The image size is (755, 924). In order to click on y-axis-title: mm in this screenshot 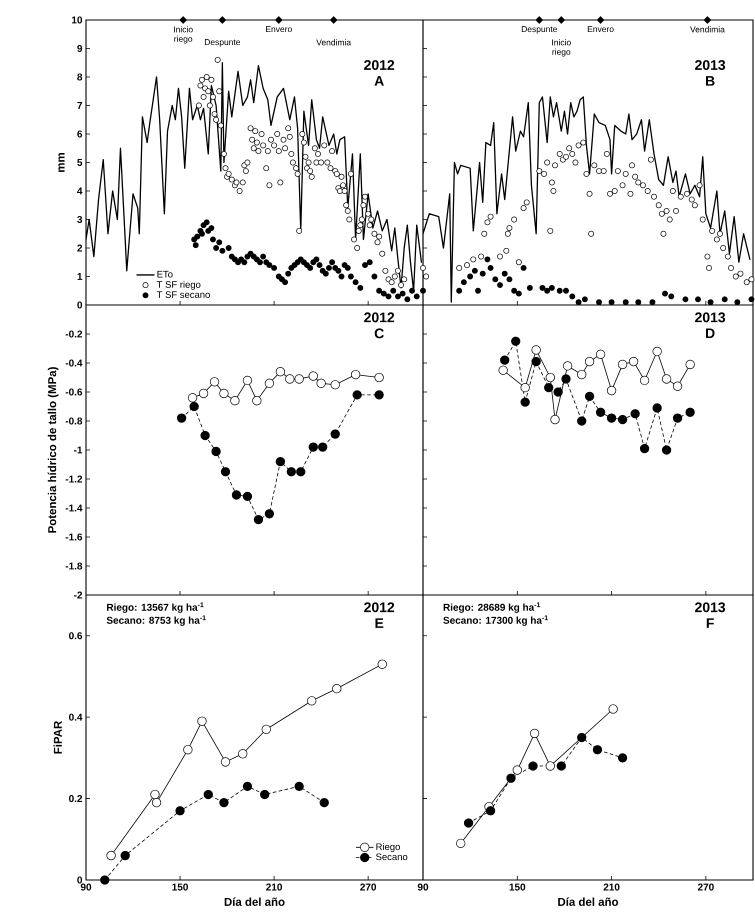, I will do `click(61, 162)`.